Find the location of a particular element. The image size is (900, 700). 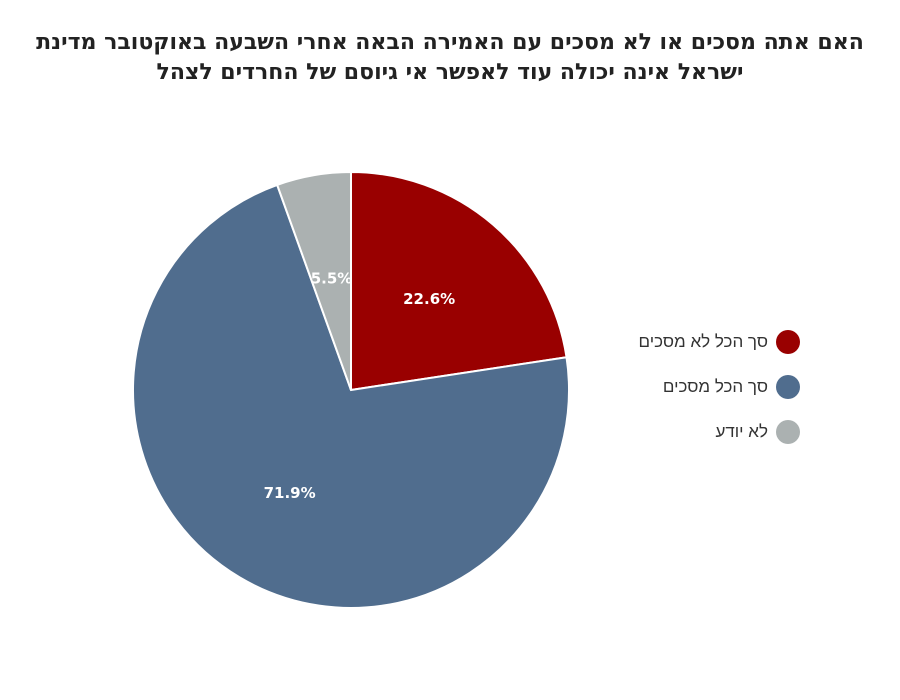

legend: סך הכל לא מסכים סך הכל מסכים לא יודע is located at coordinates (700, 397).